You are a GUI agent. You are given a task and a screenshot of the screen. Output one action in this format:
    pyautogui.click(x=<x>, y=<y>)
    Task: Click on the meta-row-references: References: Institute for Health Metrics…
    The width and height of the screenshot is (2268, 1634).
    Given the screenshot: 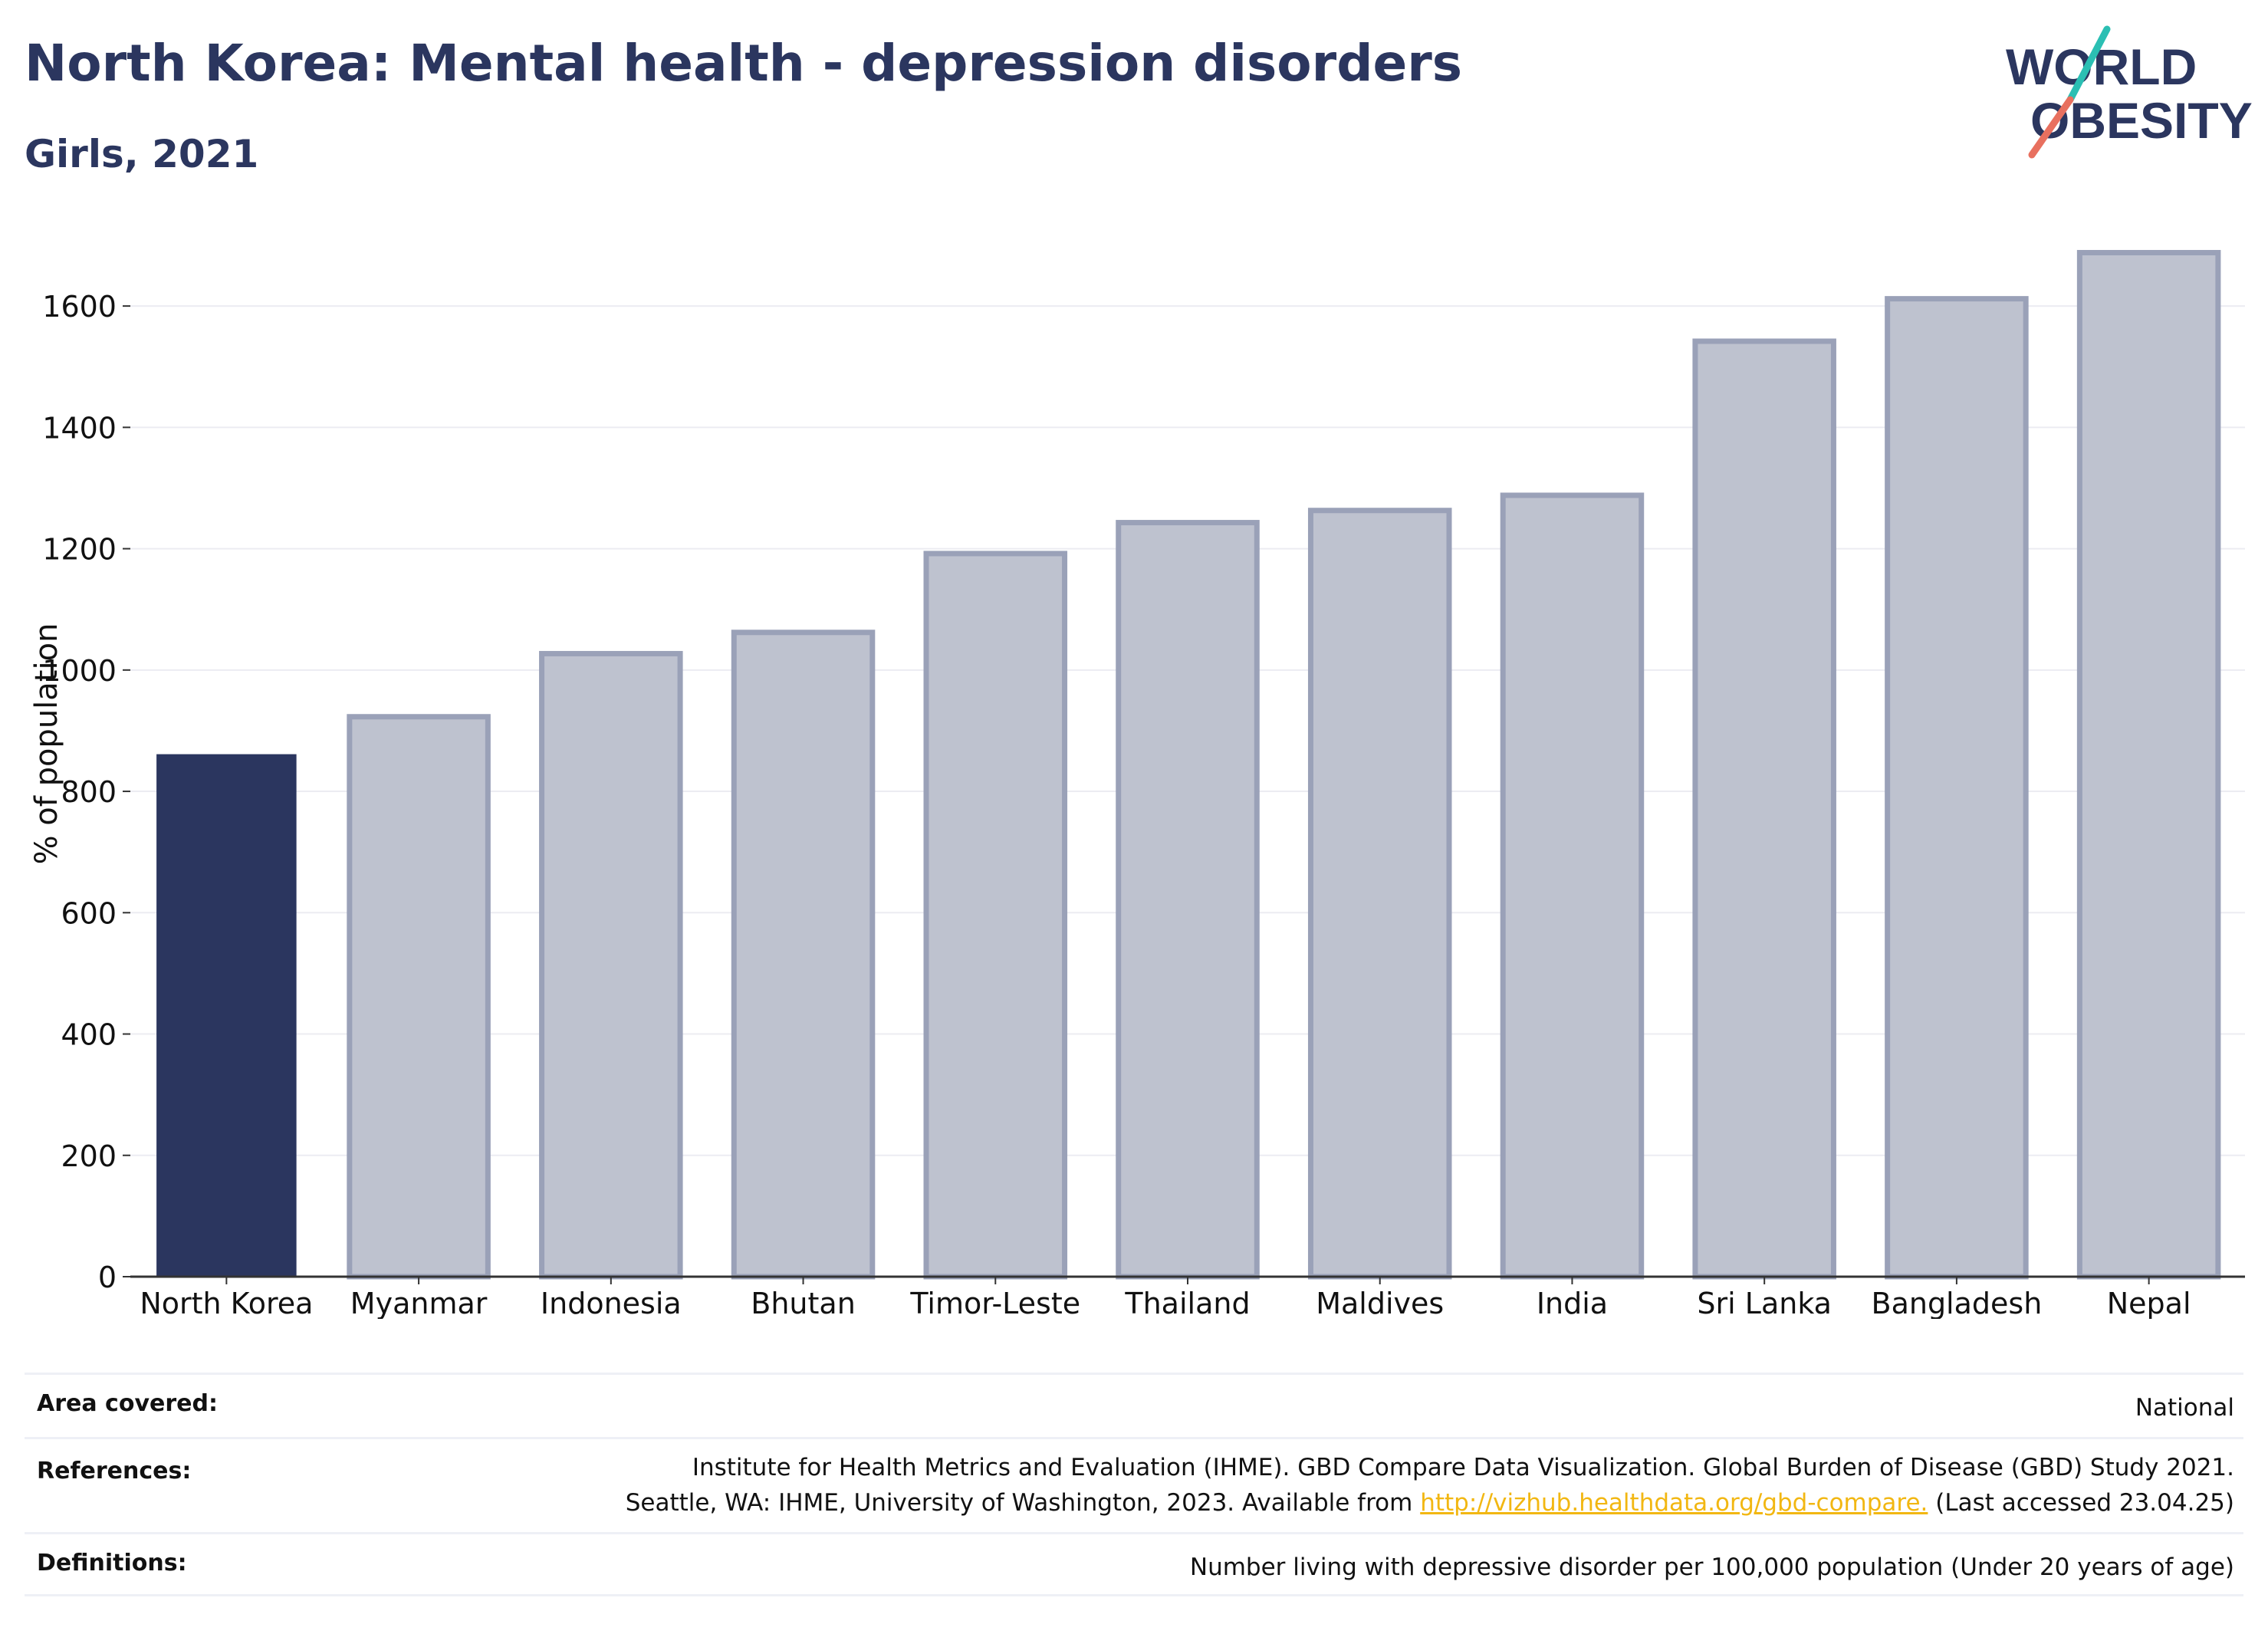 What is the action you would take?
    pyautogui.click(x=1134, y=1484)
    